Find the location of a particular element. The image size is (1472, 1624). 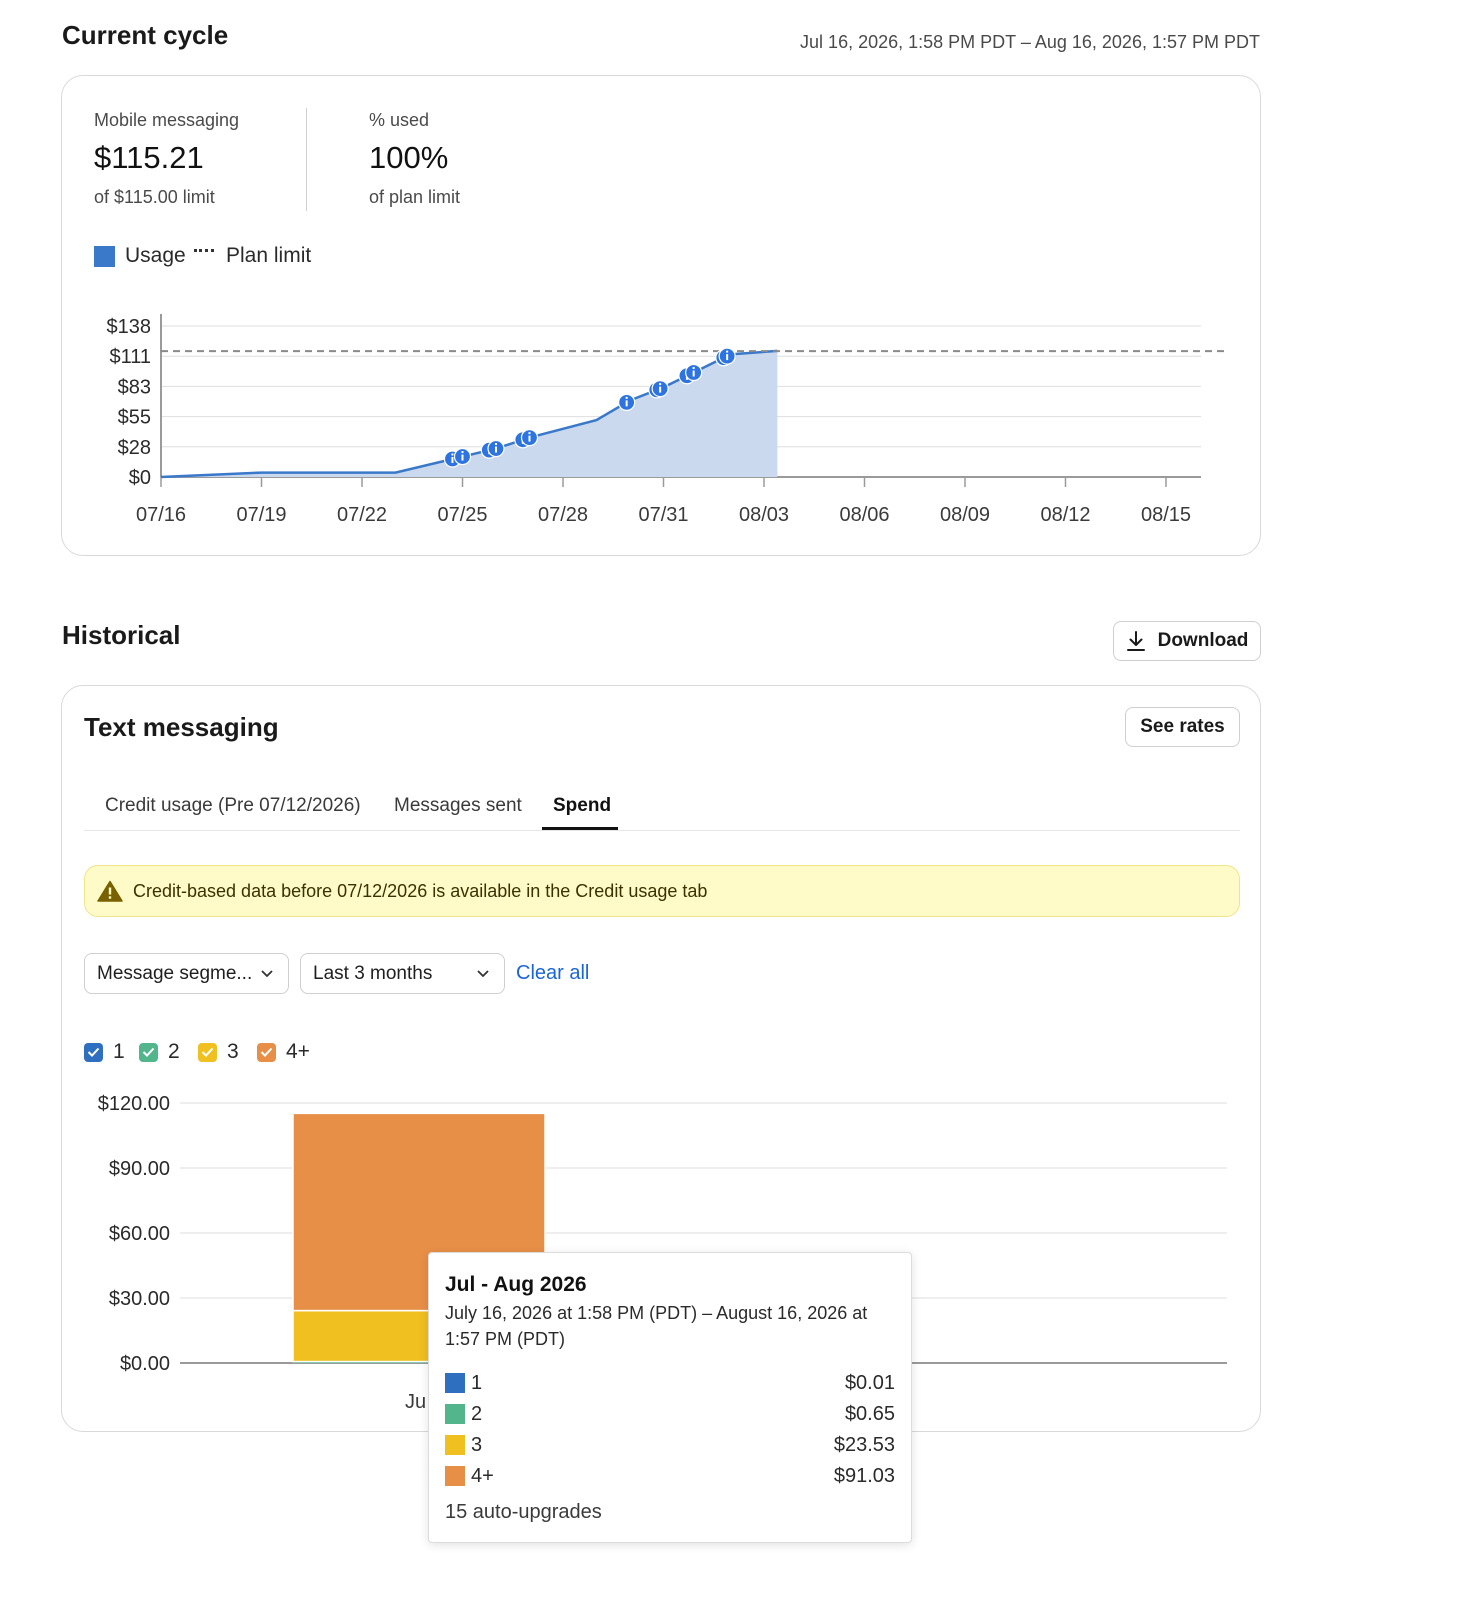

see-rates-label: See rates is located at coordinates (1182, 726).